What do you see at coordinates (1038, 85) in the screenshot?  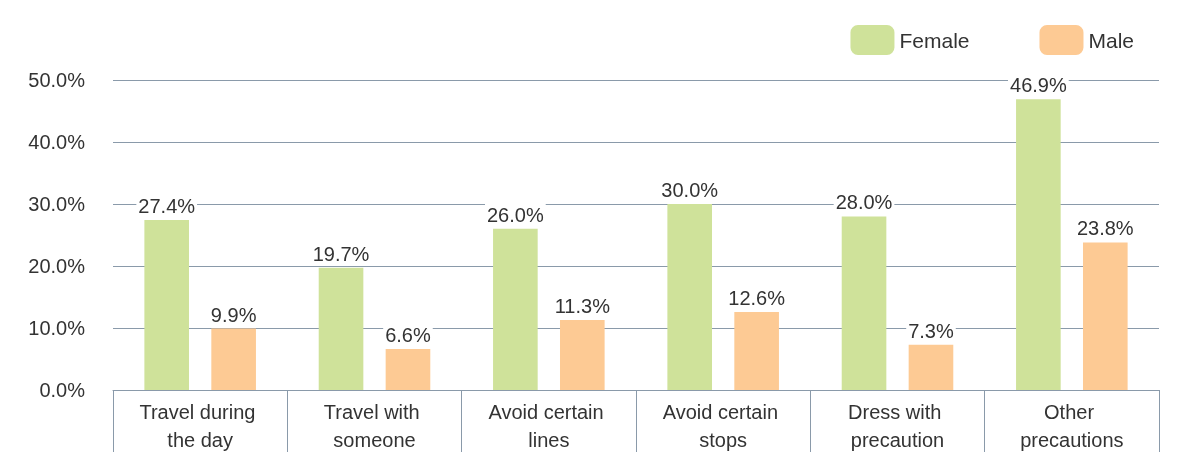 I see `data-label: 46.9%` at bounding box center [1038, 85].